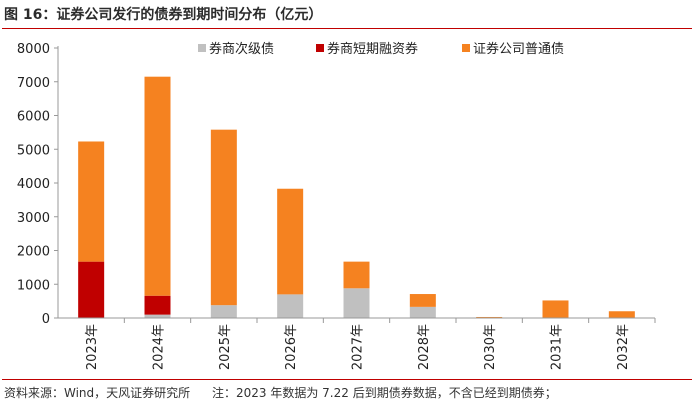 The width and height of the screenshot is (700, 410). I want to click on x-tick-label: 2024年, so click(159, 347).